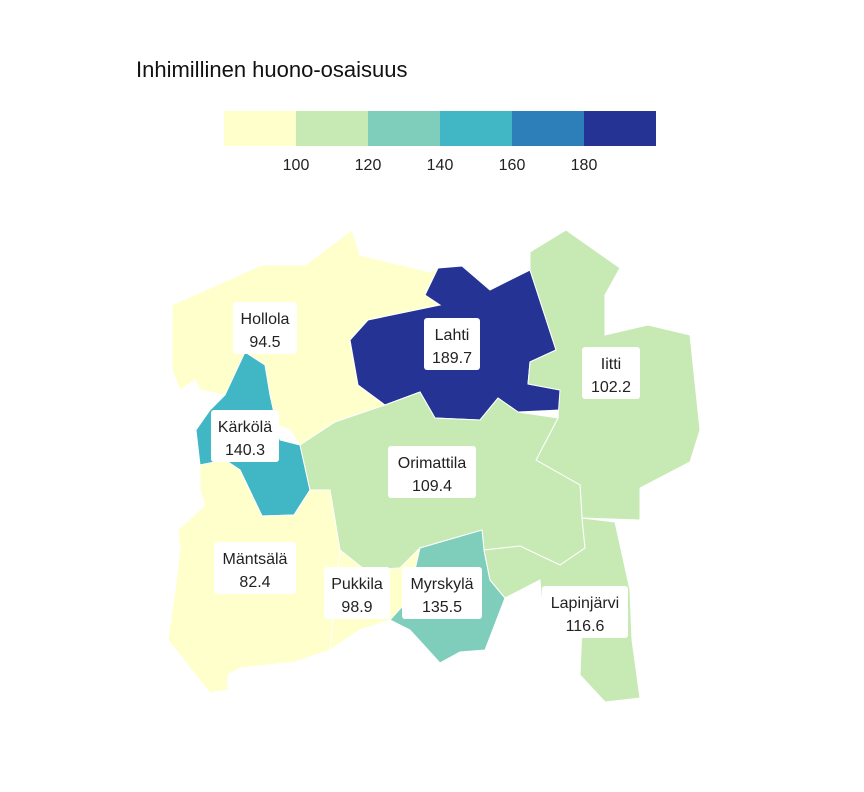 Image resolution: width=864 pixels, height=792 pixels. What do you see at coordinates (611, 387) in the screenshot?
I see `region-value-iitti: 102.2` at bounding box center [611, 387].